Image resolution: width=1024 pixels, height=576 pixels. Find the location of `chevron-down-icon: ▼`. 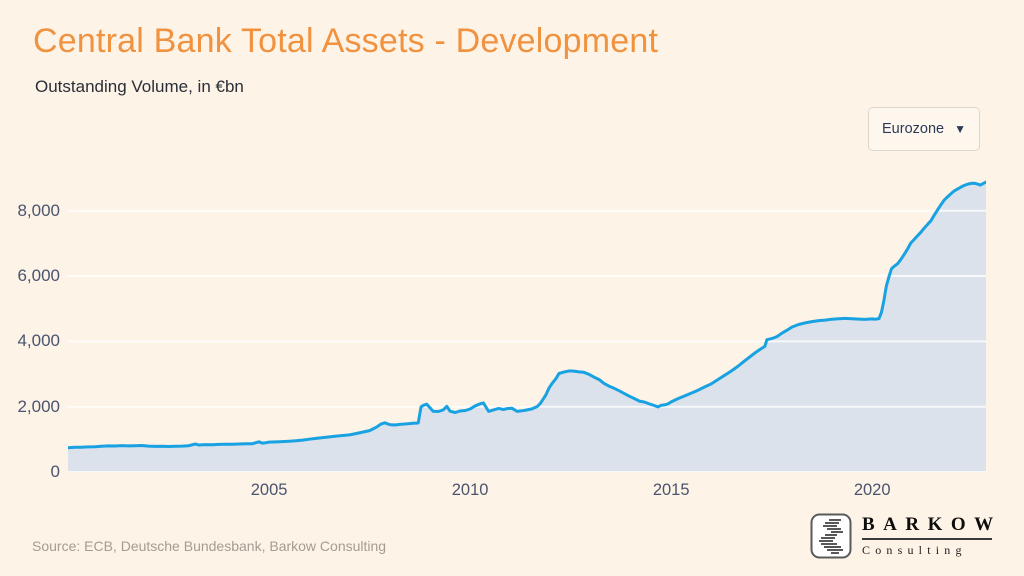

chevron-down-icon: ▼ is located at coordinates (960, 129).